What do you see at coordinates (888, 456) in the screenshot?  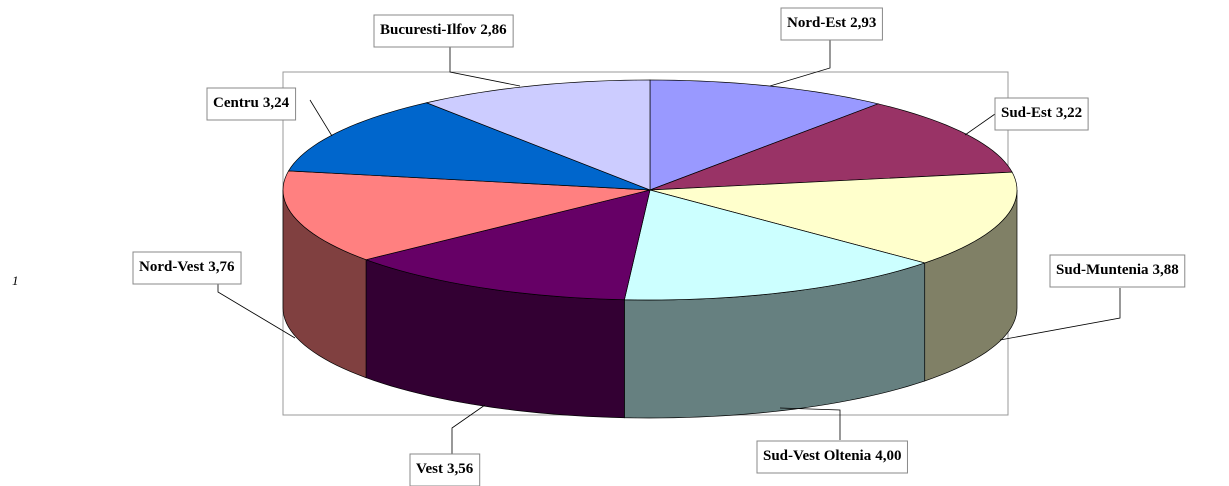 I see `label-value: 4,00` at bounding box center [888, 456].